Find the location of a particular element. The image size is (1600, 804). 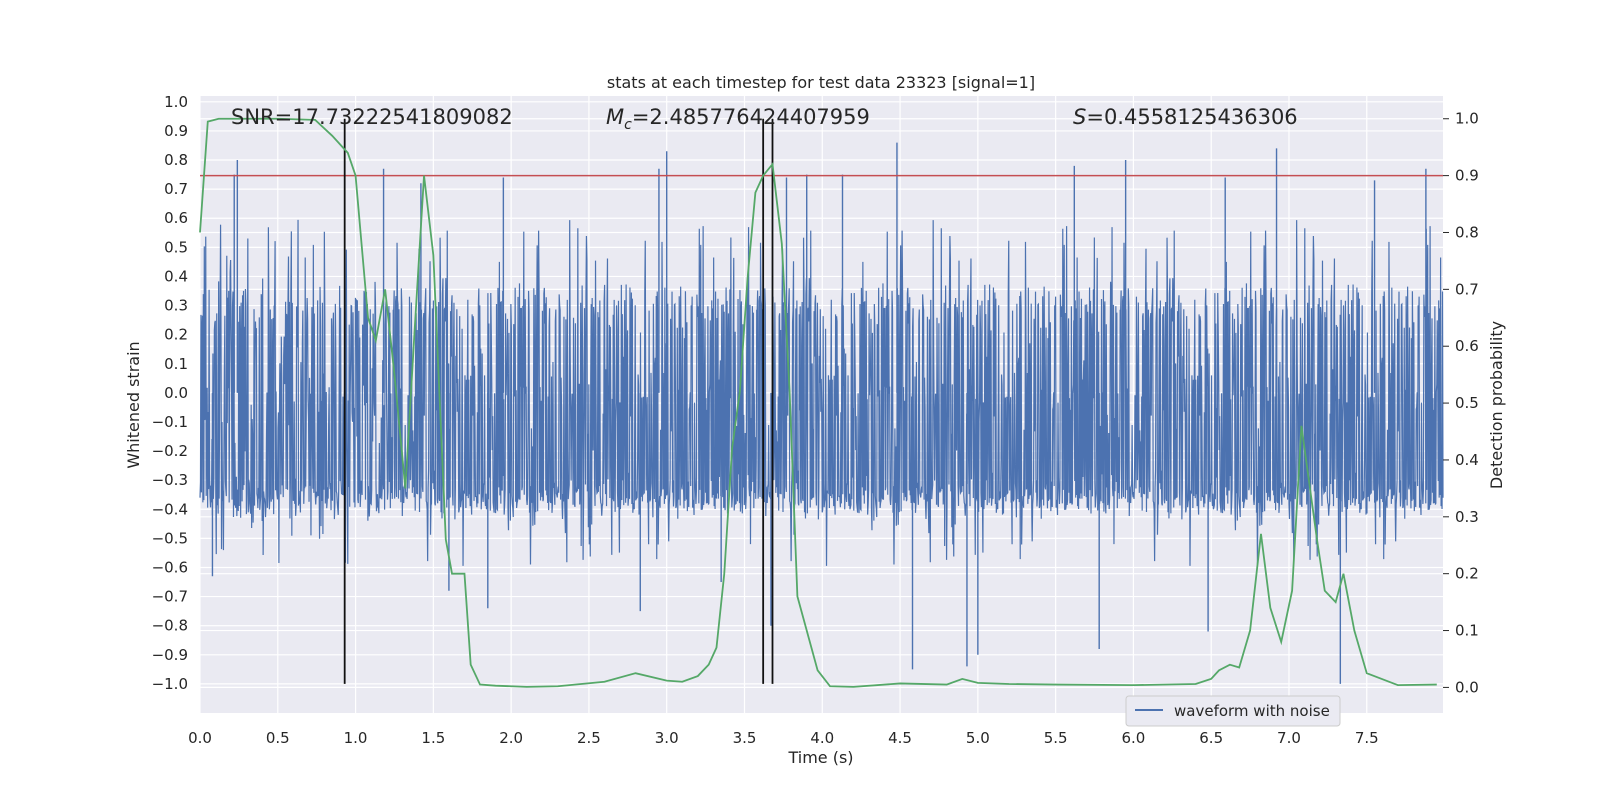

y-tick-label: 1.0 is located at coordinates (176, 102).